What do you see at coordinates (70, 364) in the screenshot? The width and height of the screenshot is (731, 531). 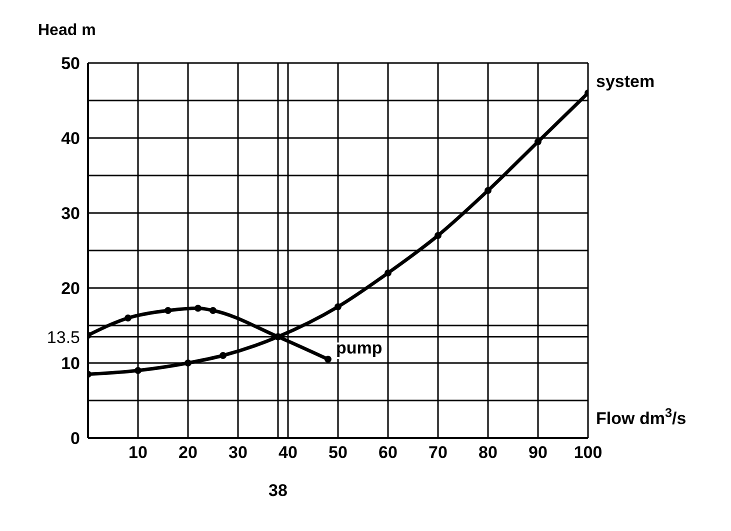 I see `y-tick-label: 10` at bounding box center [70, 364].